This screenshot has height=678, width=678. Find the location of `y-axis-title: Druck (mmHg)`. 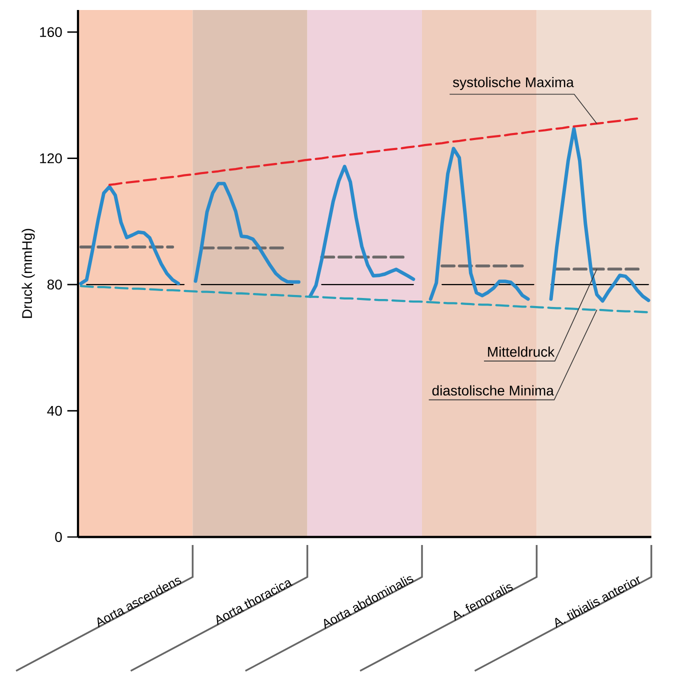

y-axis-title: Druck (mmHg) is located at coordinates (28, 273).